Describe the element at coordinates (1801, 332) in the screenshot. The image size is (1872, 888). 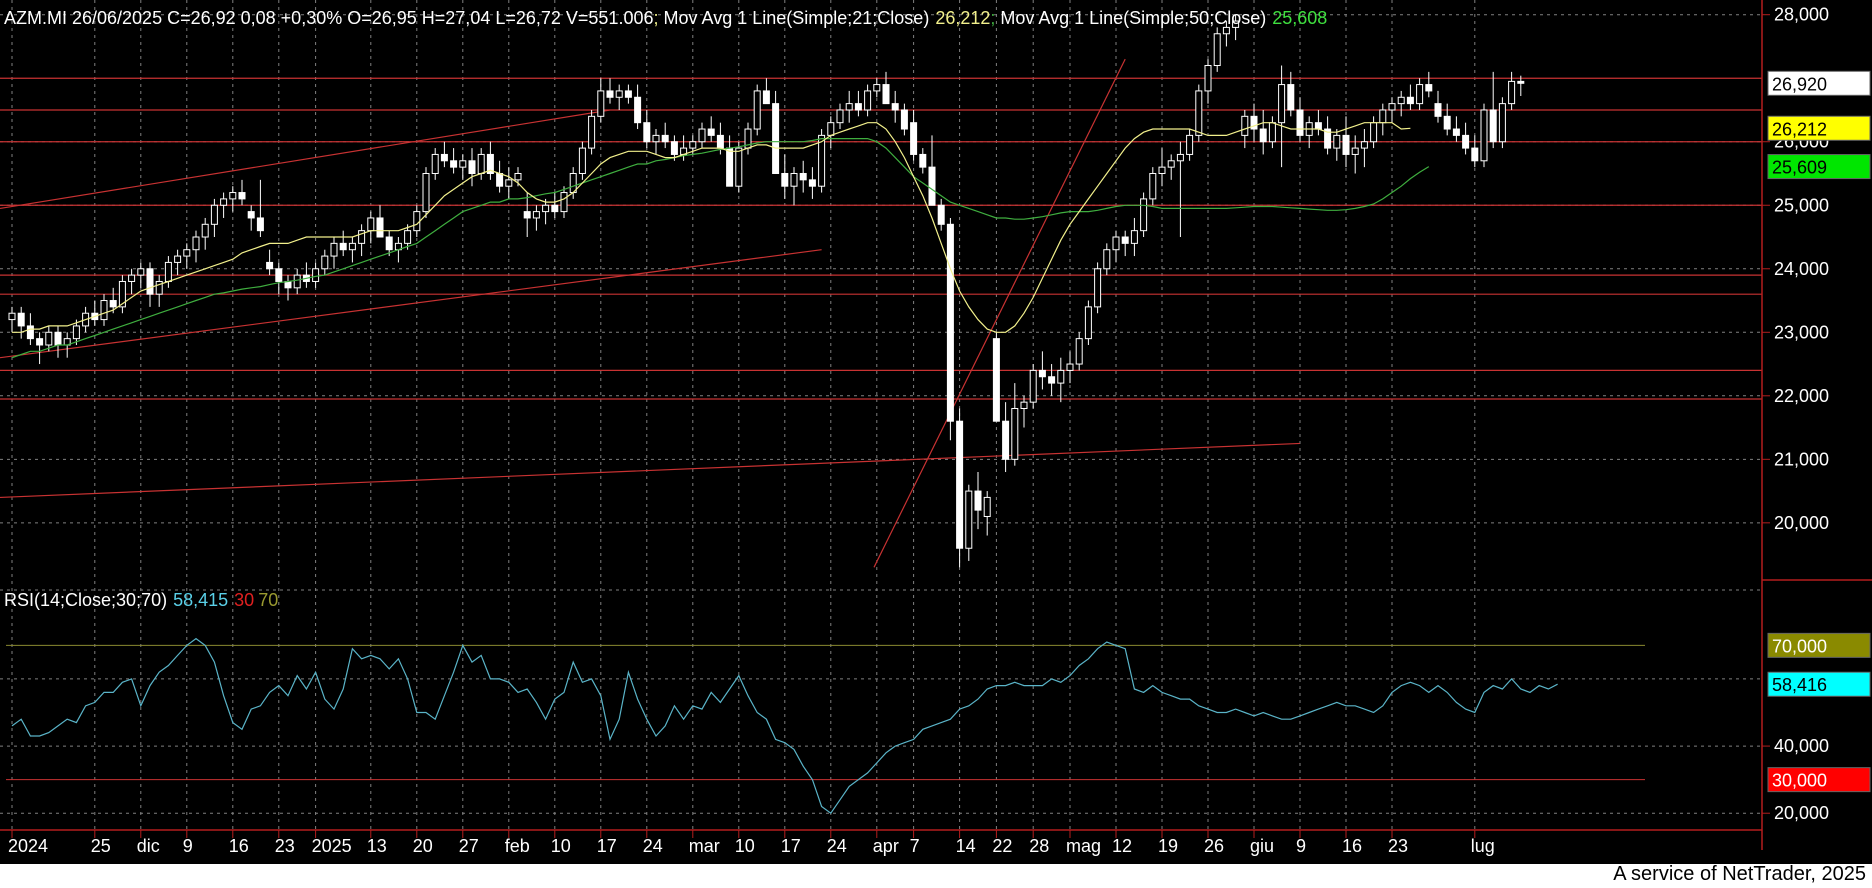
I see `price-tick-label: 23,000` at that location.